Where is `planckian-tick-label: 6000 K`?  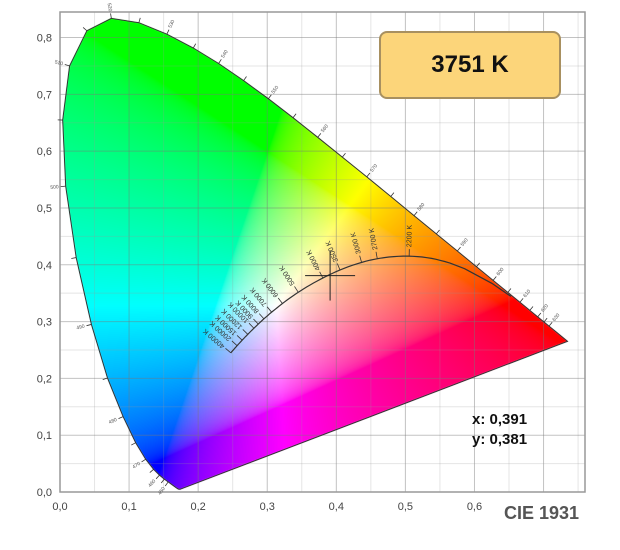
planckian-tick-label: 6000 K is located at coordinates (270, 287).